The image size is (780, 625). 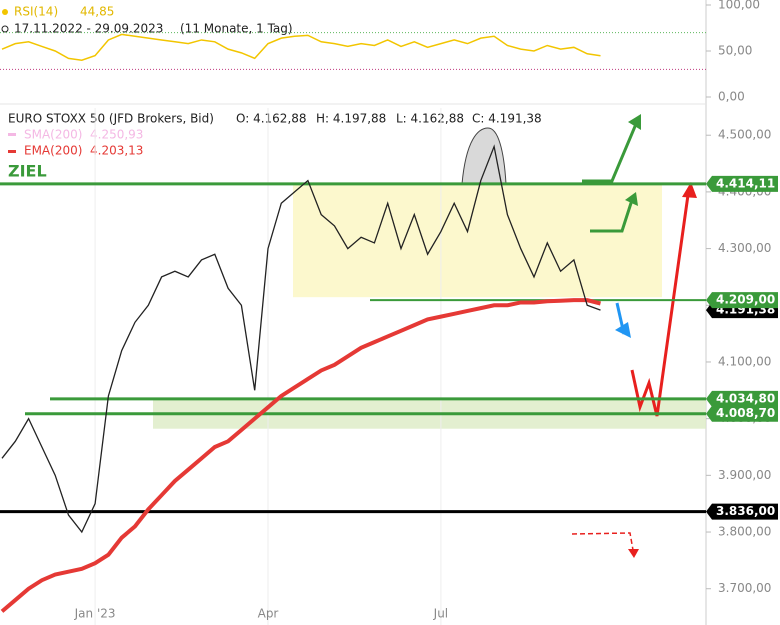 What do you see at coordinates (271, 119) in the screenshot?
I see `open: O: 4.162,88` at bounding box center [271, 119].